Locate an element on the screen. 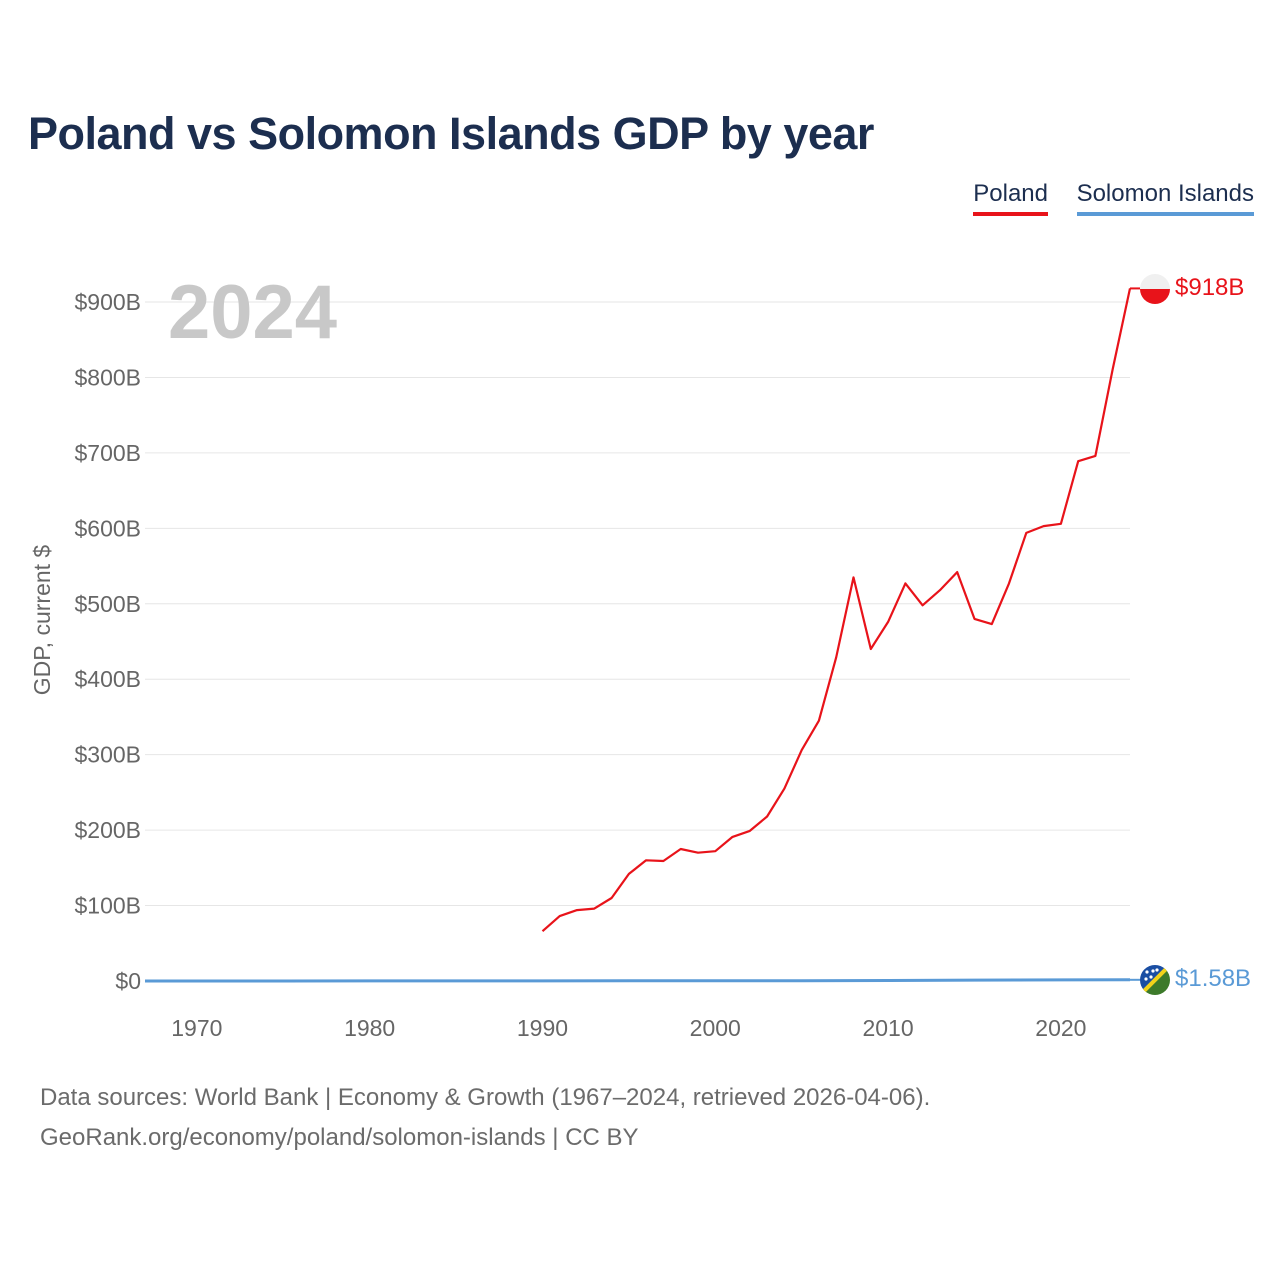 Image resolution: width=1280 pixels, height=1280 pixels. y-tick-label: $600B is located at coordinates (107, 528).